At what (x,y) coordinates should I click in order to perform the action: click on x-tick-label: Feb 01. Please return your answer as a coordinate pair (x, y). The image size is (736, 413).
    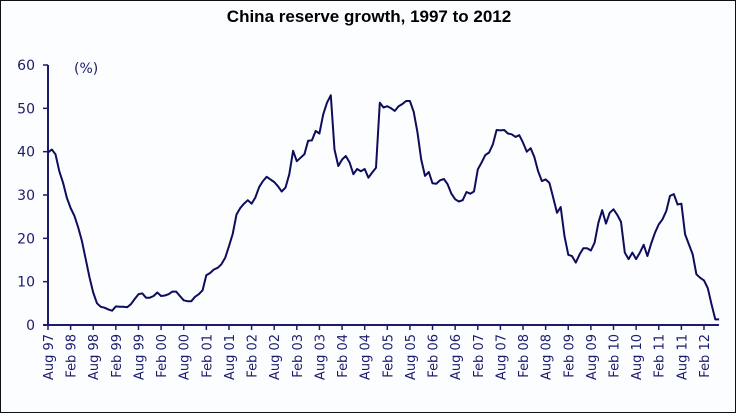
    Looking at the image, I should click on (207, 356).